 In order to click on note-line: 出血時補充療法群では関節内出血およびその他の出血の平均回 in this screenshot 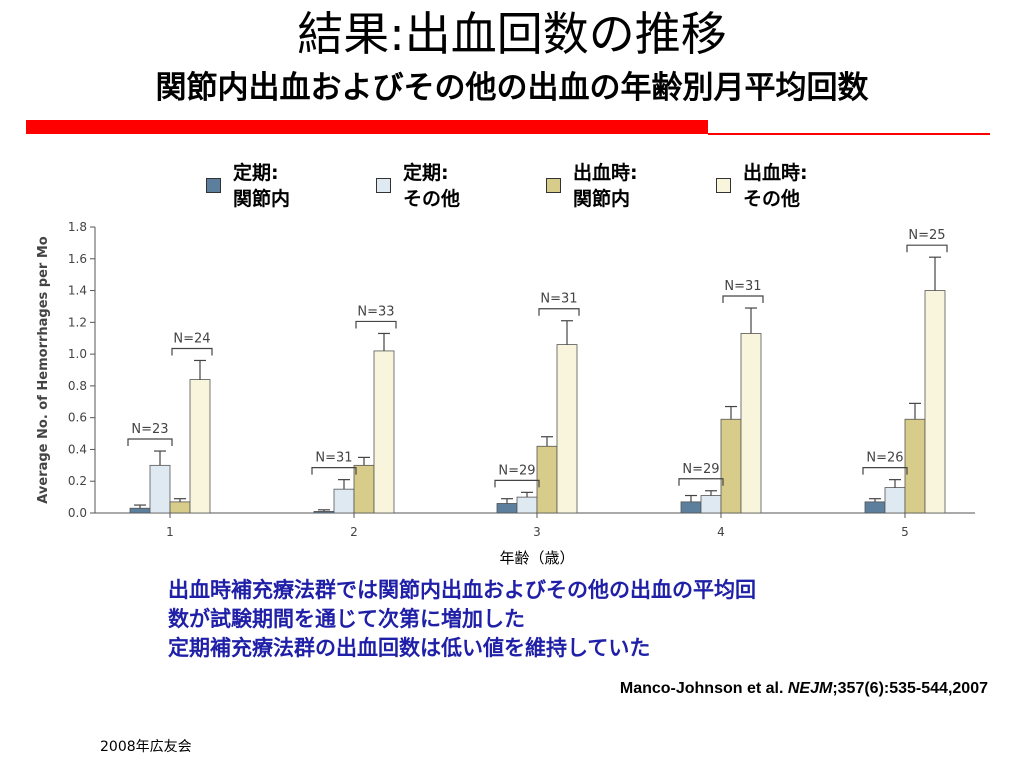, I will do `click(462, 590)`.